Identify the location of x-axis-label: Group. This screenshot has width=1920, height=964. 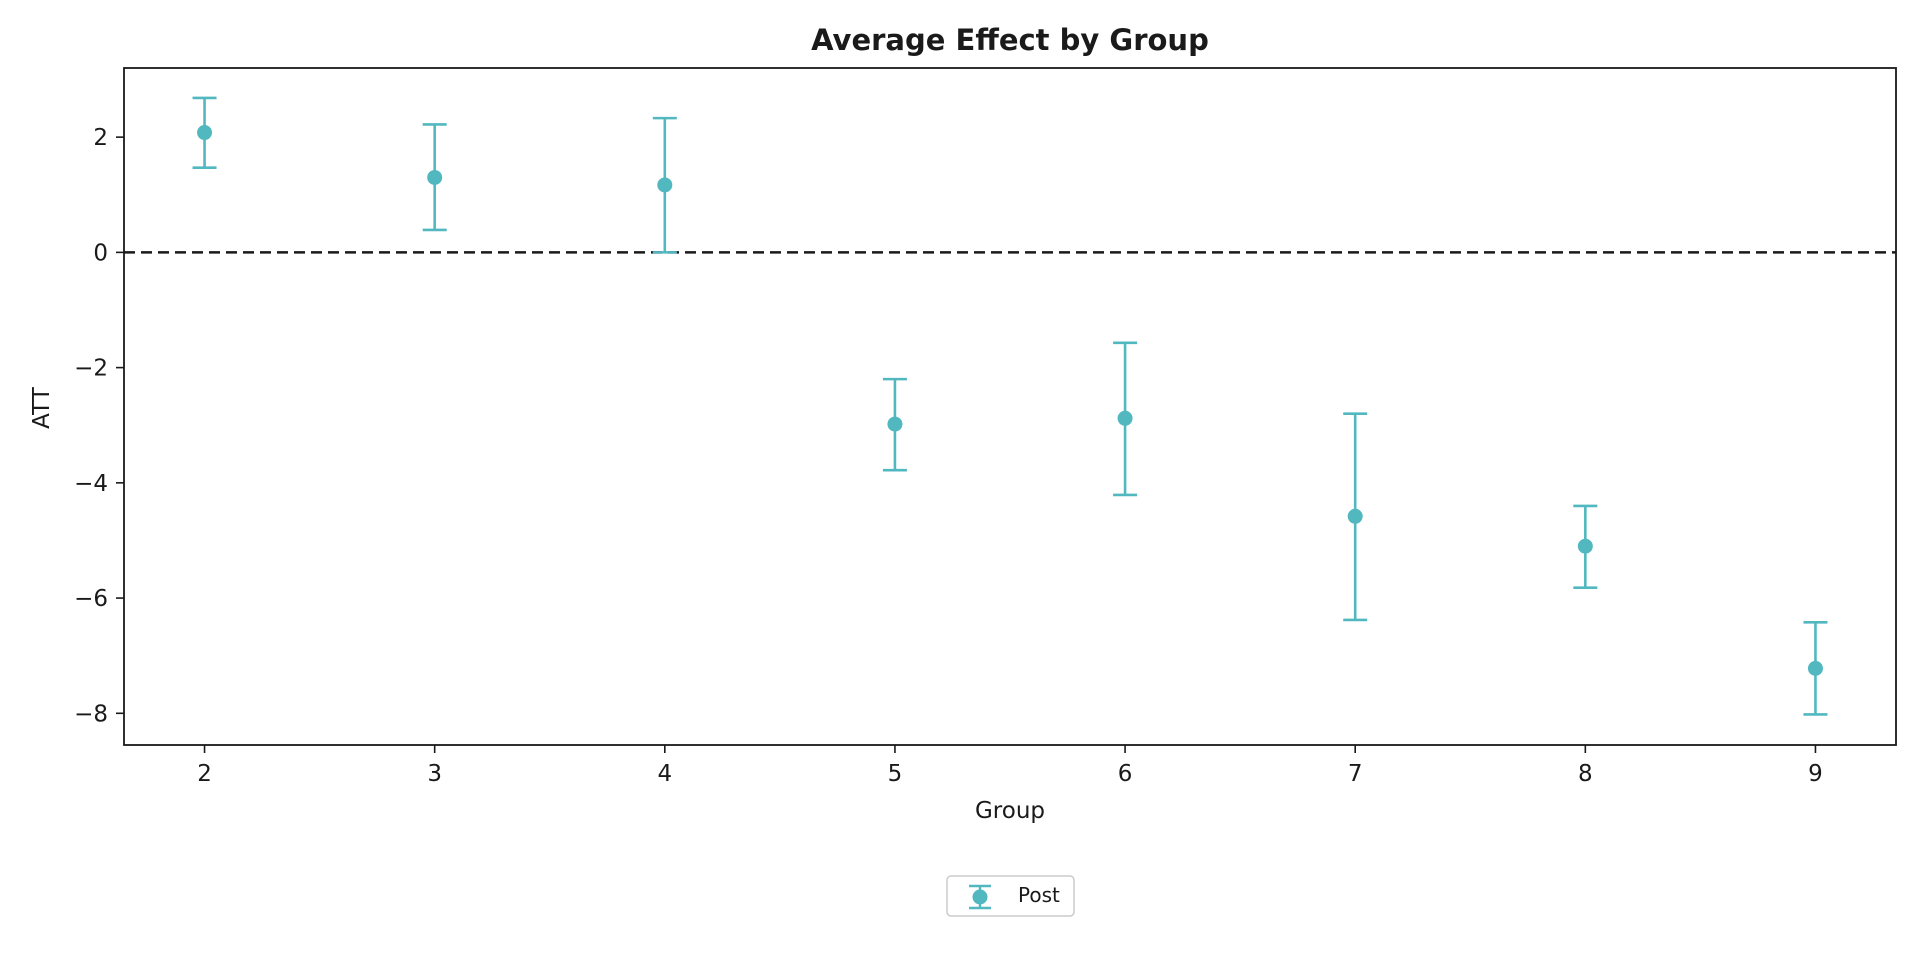
(1010, 811).